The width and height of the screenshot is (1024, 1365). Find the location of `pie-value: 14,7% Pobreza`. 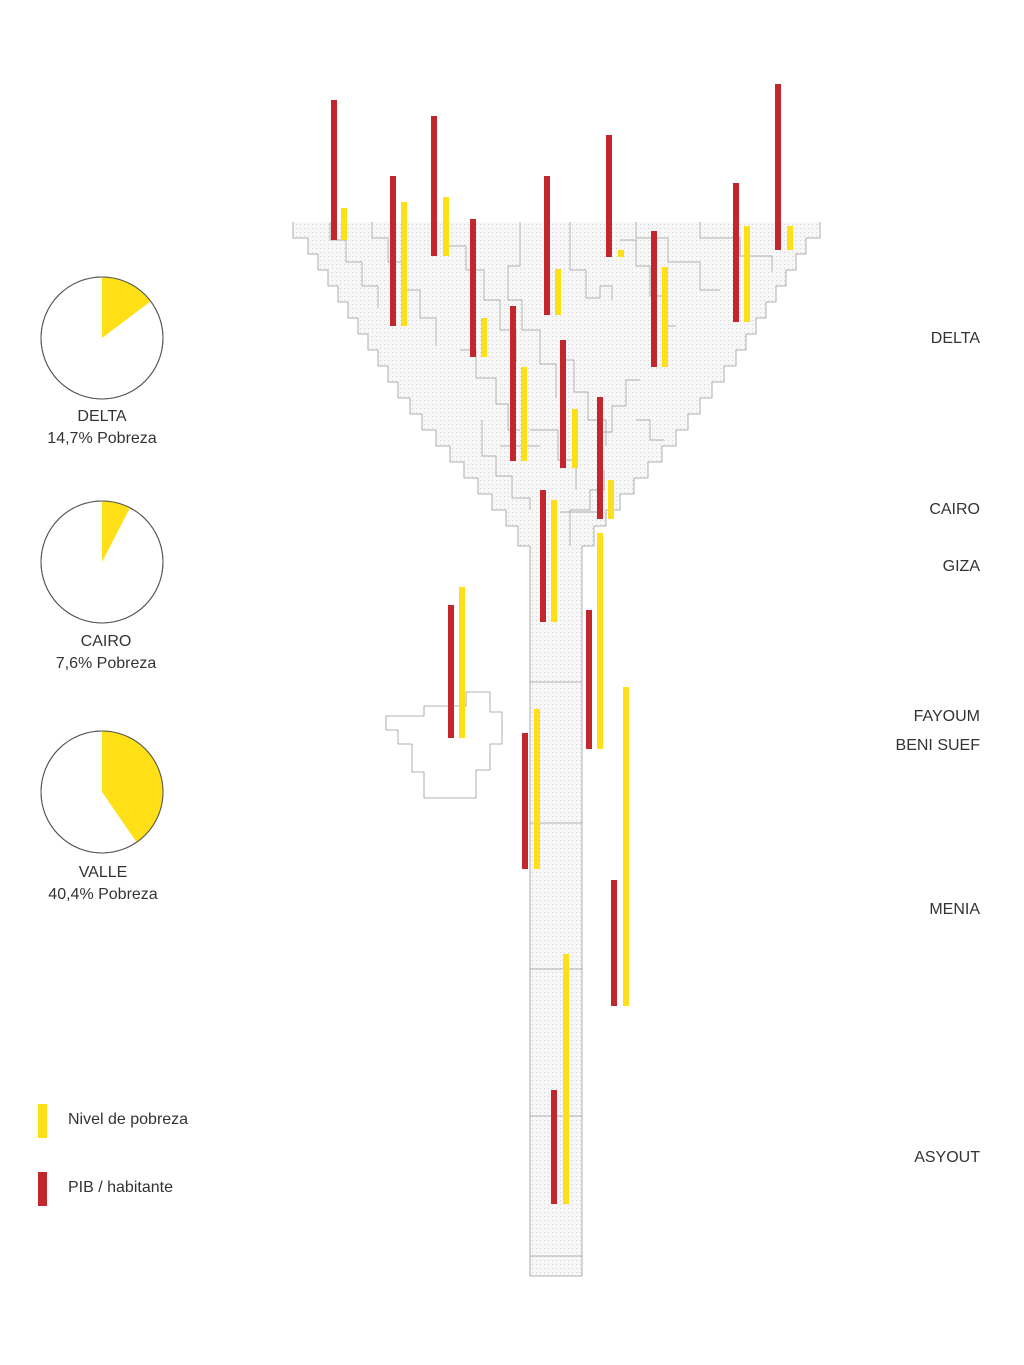

pie-value: 14,7% Pobreza is located at coordinates (102, 438).